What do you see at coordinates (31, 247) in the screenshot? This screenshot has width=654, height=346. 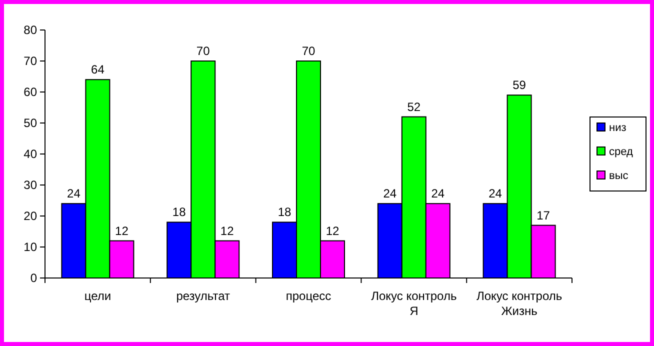 I see `y-tick-label: 10` at bounding box center [31, 247].